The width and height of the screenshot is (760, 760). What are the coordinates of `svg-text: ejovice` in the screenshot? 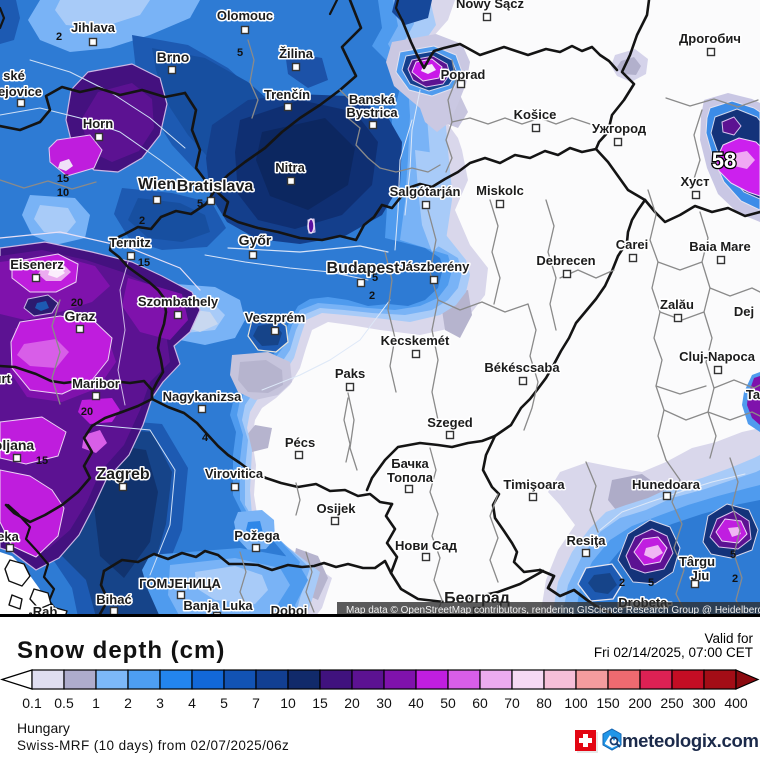 It's located at (21, 91).